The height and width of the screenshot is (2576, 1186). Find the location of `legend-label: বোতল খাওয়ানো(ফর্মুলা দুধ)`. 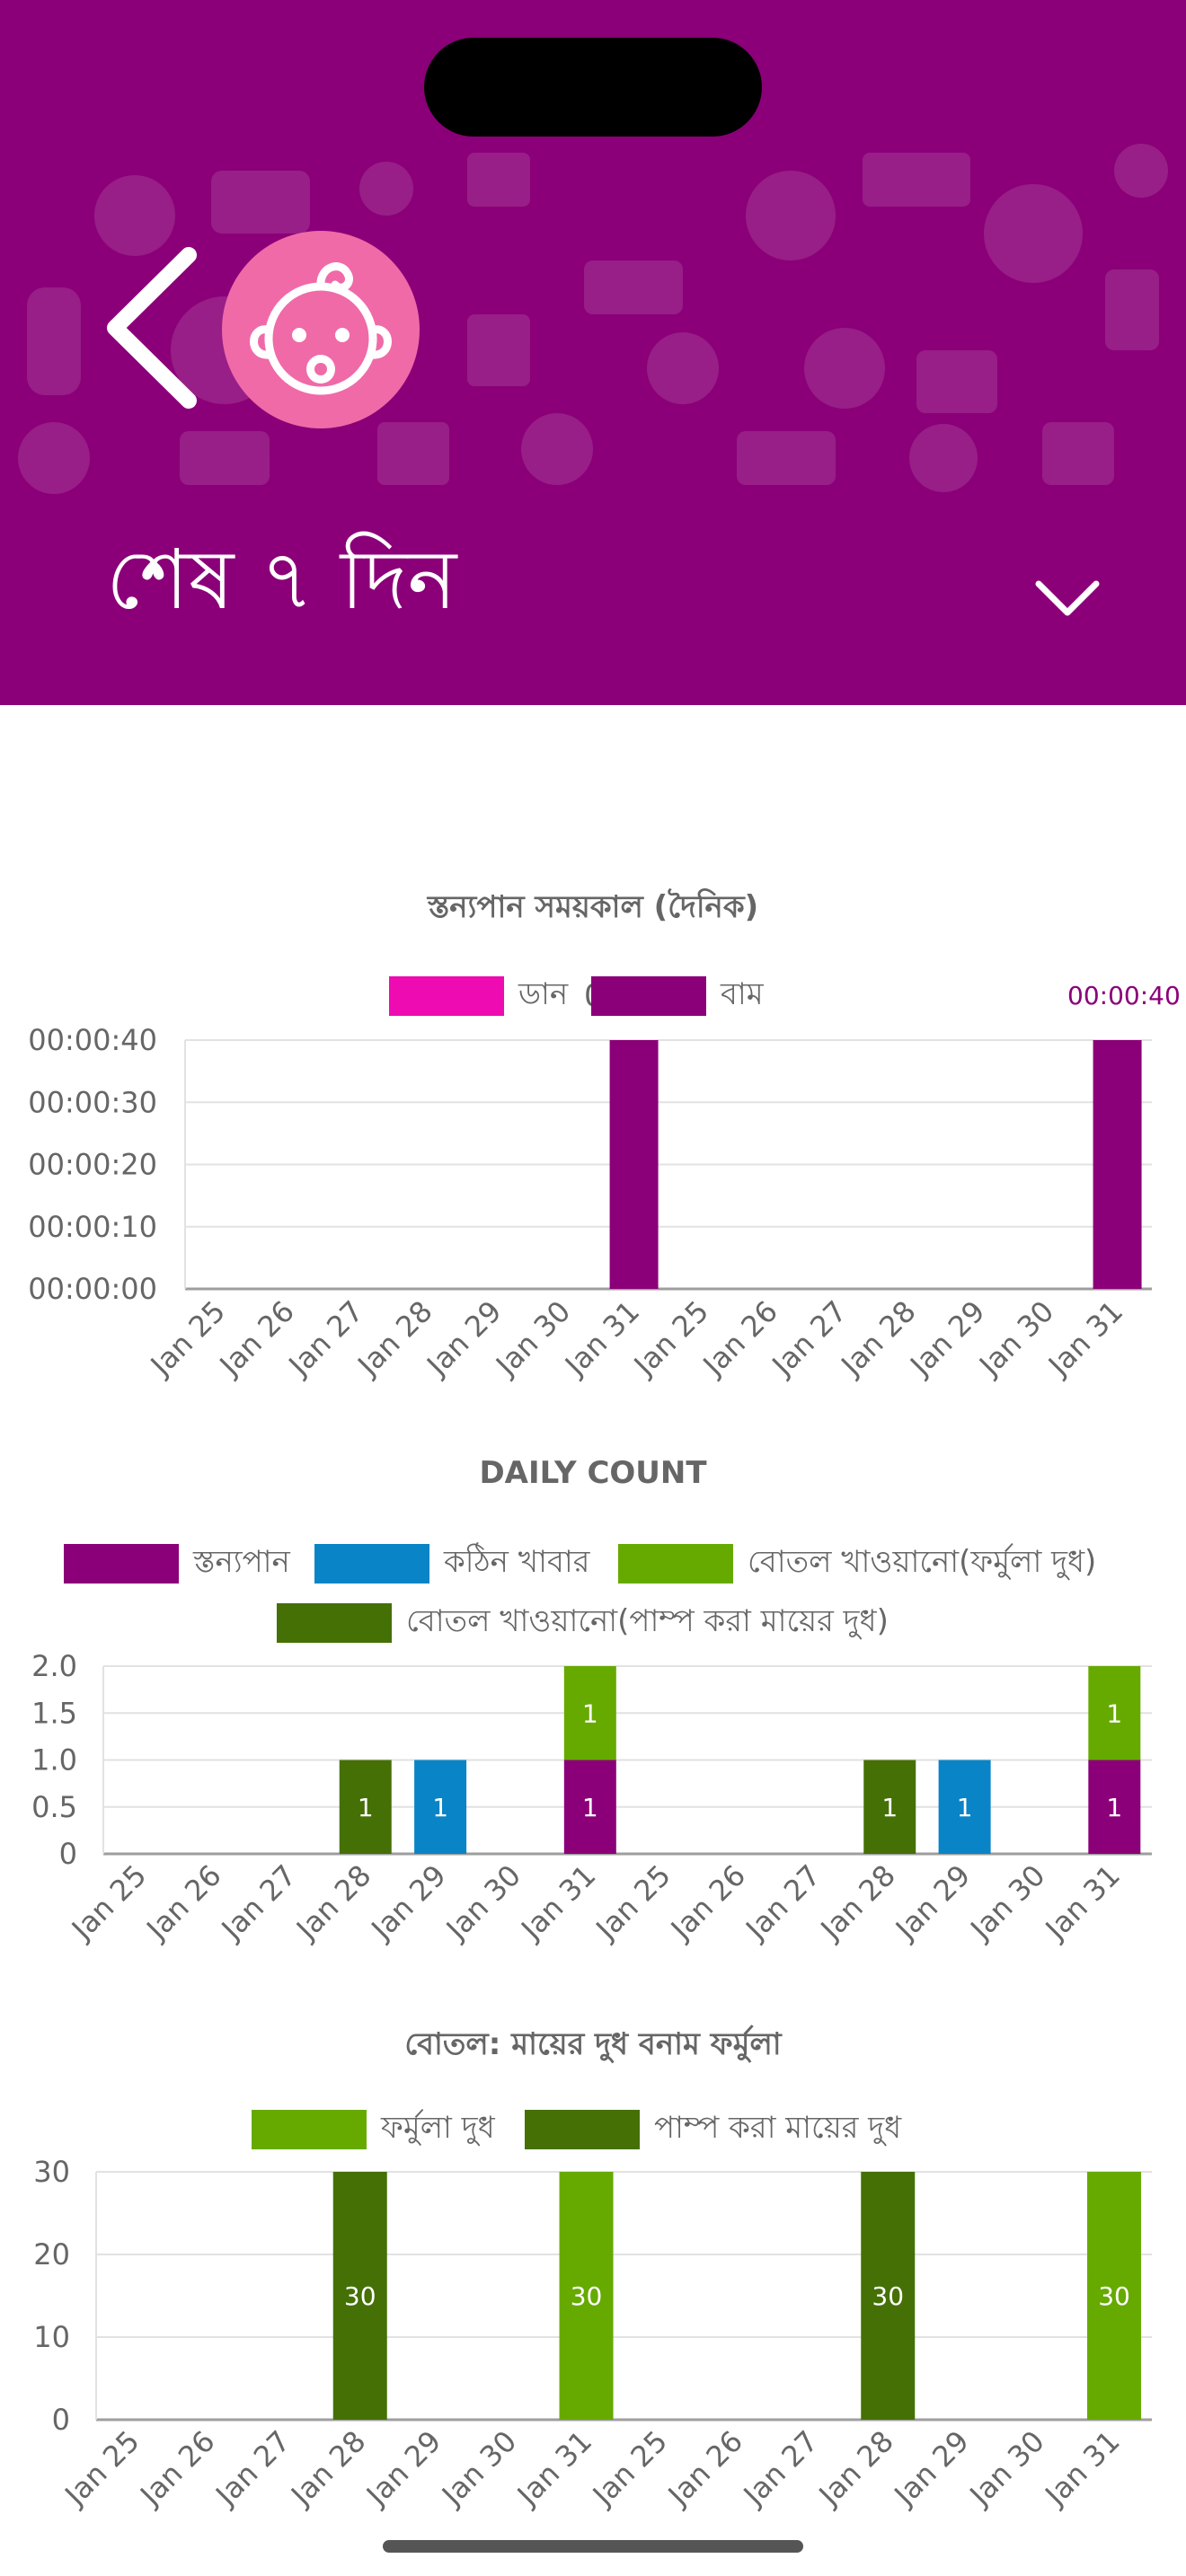

legend-label: বোতল খাওয়ানো(ফর্মুলা দুধ) is located at coordinates (922, 1561).